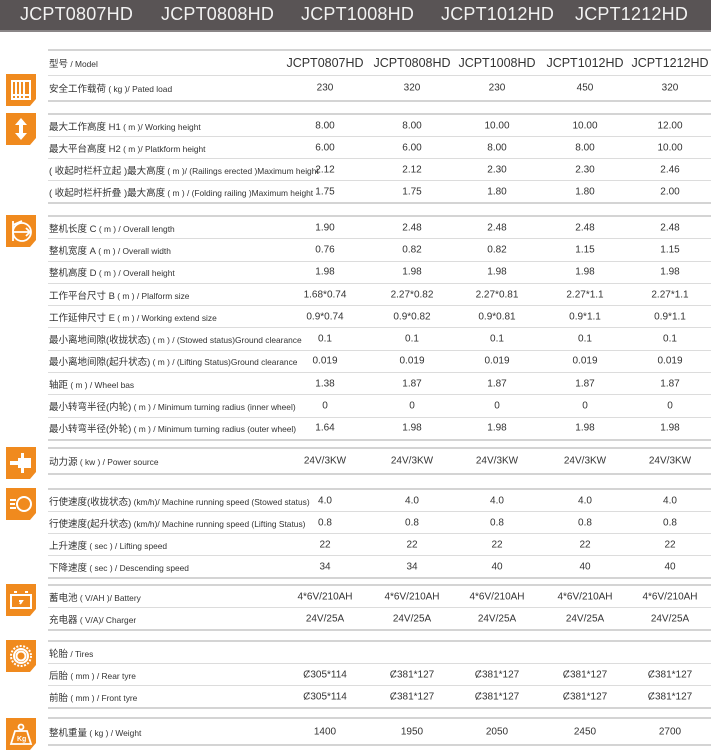  I want to click on dimensions-icon, so click(21, 231).